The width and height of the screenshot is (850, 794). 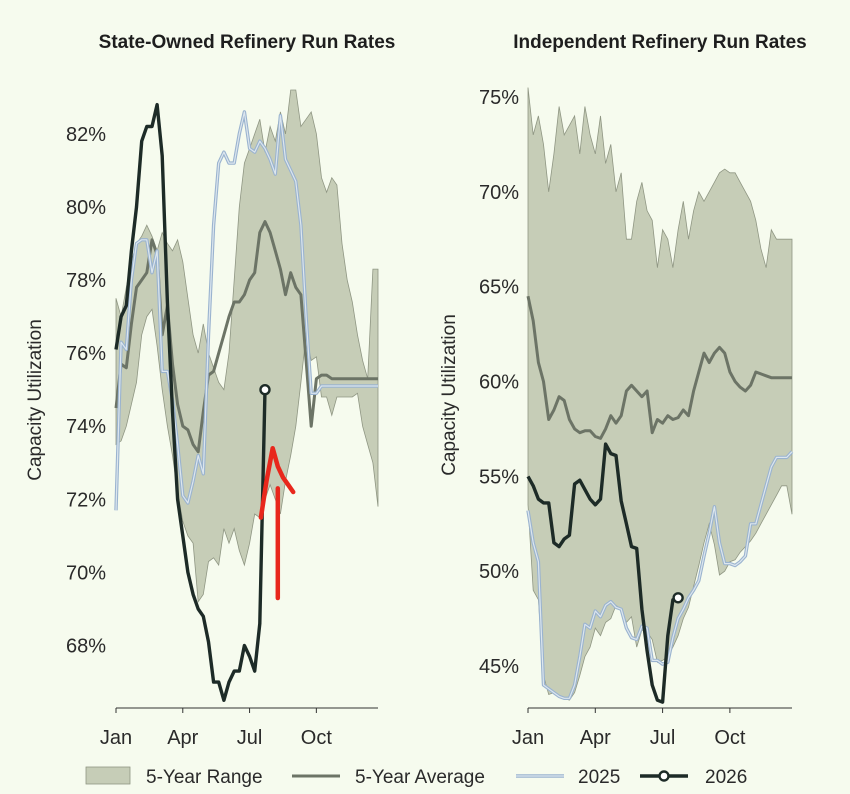 I want to click on y-tick-label: 80%, so click(x=86, y=208).